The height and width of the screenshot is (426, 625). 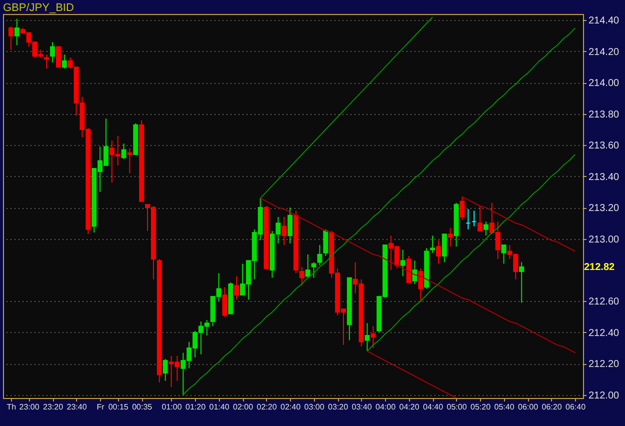 What do you see at coordinates (504, 407) in the screenshot?
I see `x-tick-label: 05:40` at bounding box center [504, 407].